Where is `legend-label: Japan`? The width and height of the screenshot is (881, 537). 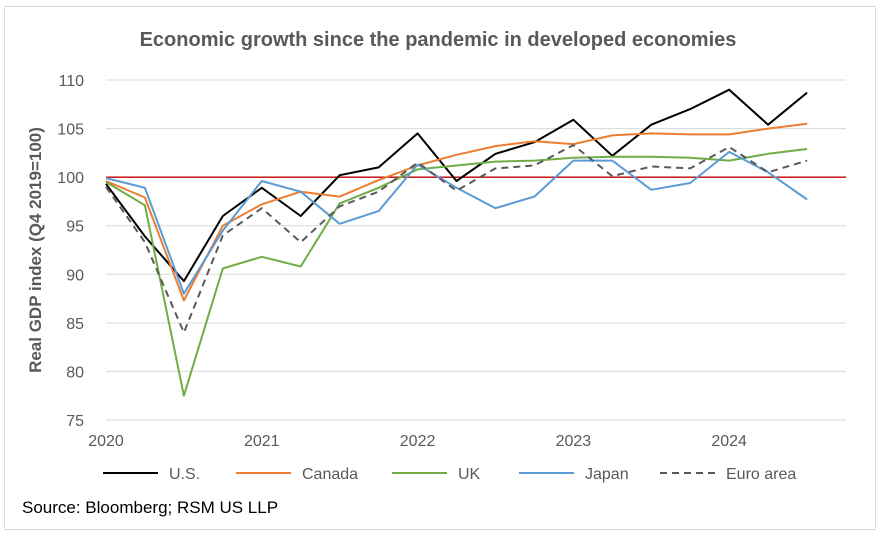
legend-label: Japan is located at coordinates (607, 474).